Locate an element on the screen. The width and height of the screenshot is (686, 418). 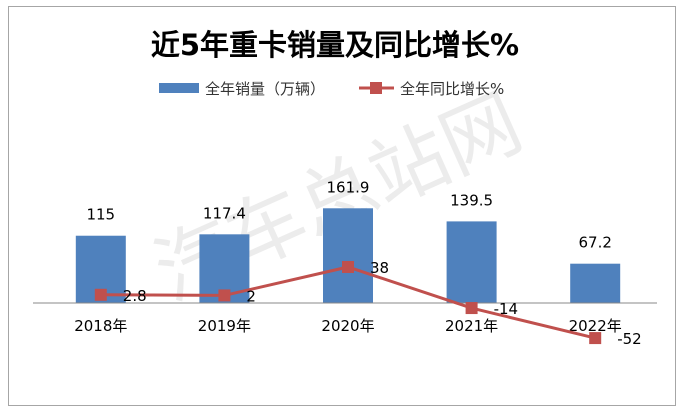
x-tick-label: 2022年 is located at coordinates (595, 326).